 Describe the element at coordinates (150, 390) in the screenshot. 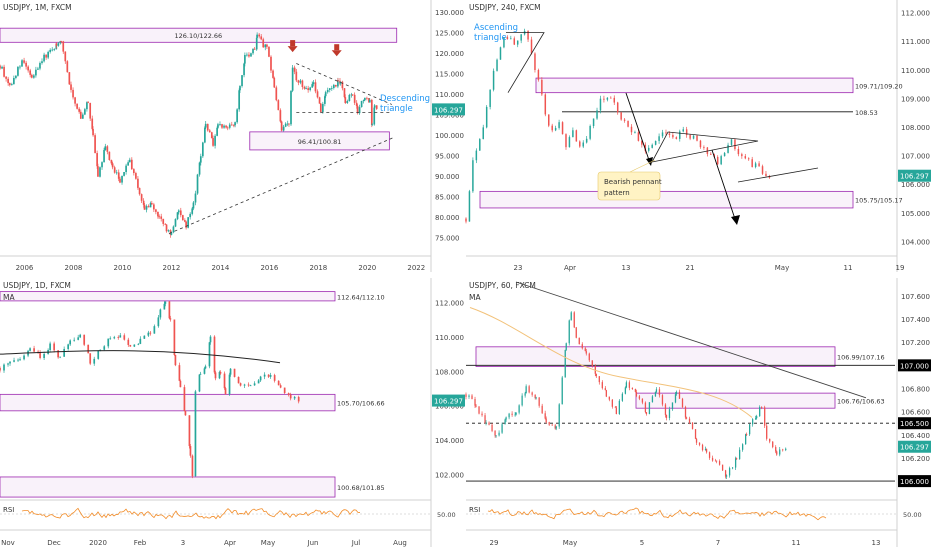

I see `candle-series` at that location.